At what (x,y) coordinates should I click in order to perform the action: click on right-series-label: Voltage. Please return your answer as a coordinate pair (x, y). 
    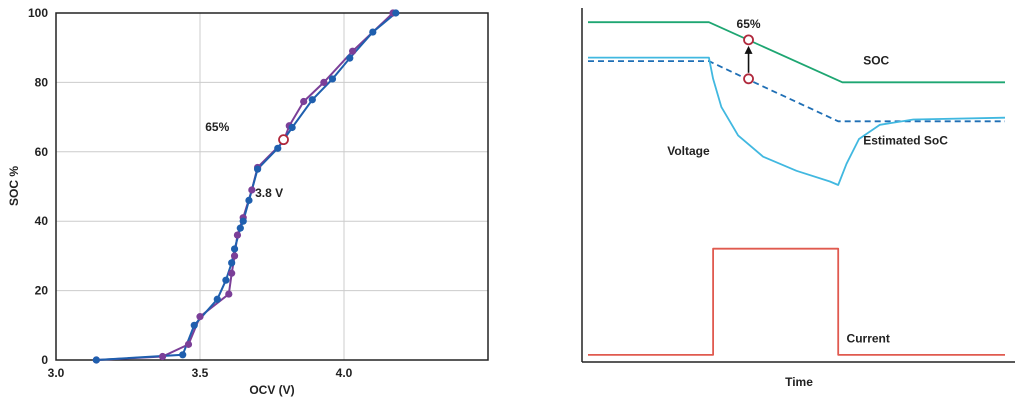
    Looking at the image, I should click on (688, 151).